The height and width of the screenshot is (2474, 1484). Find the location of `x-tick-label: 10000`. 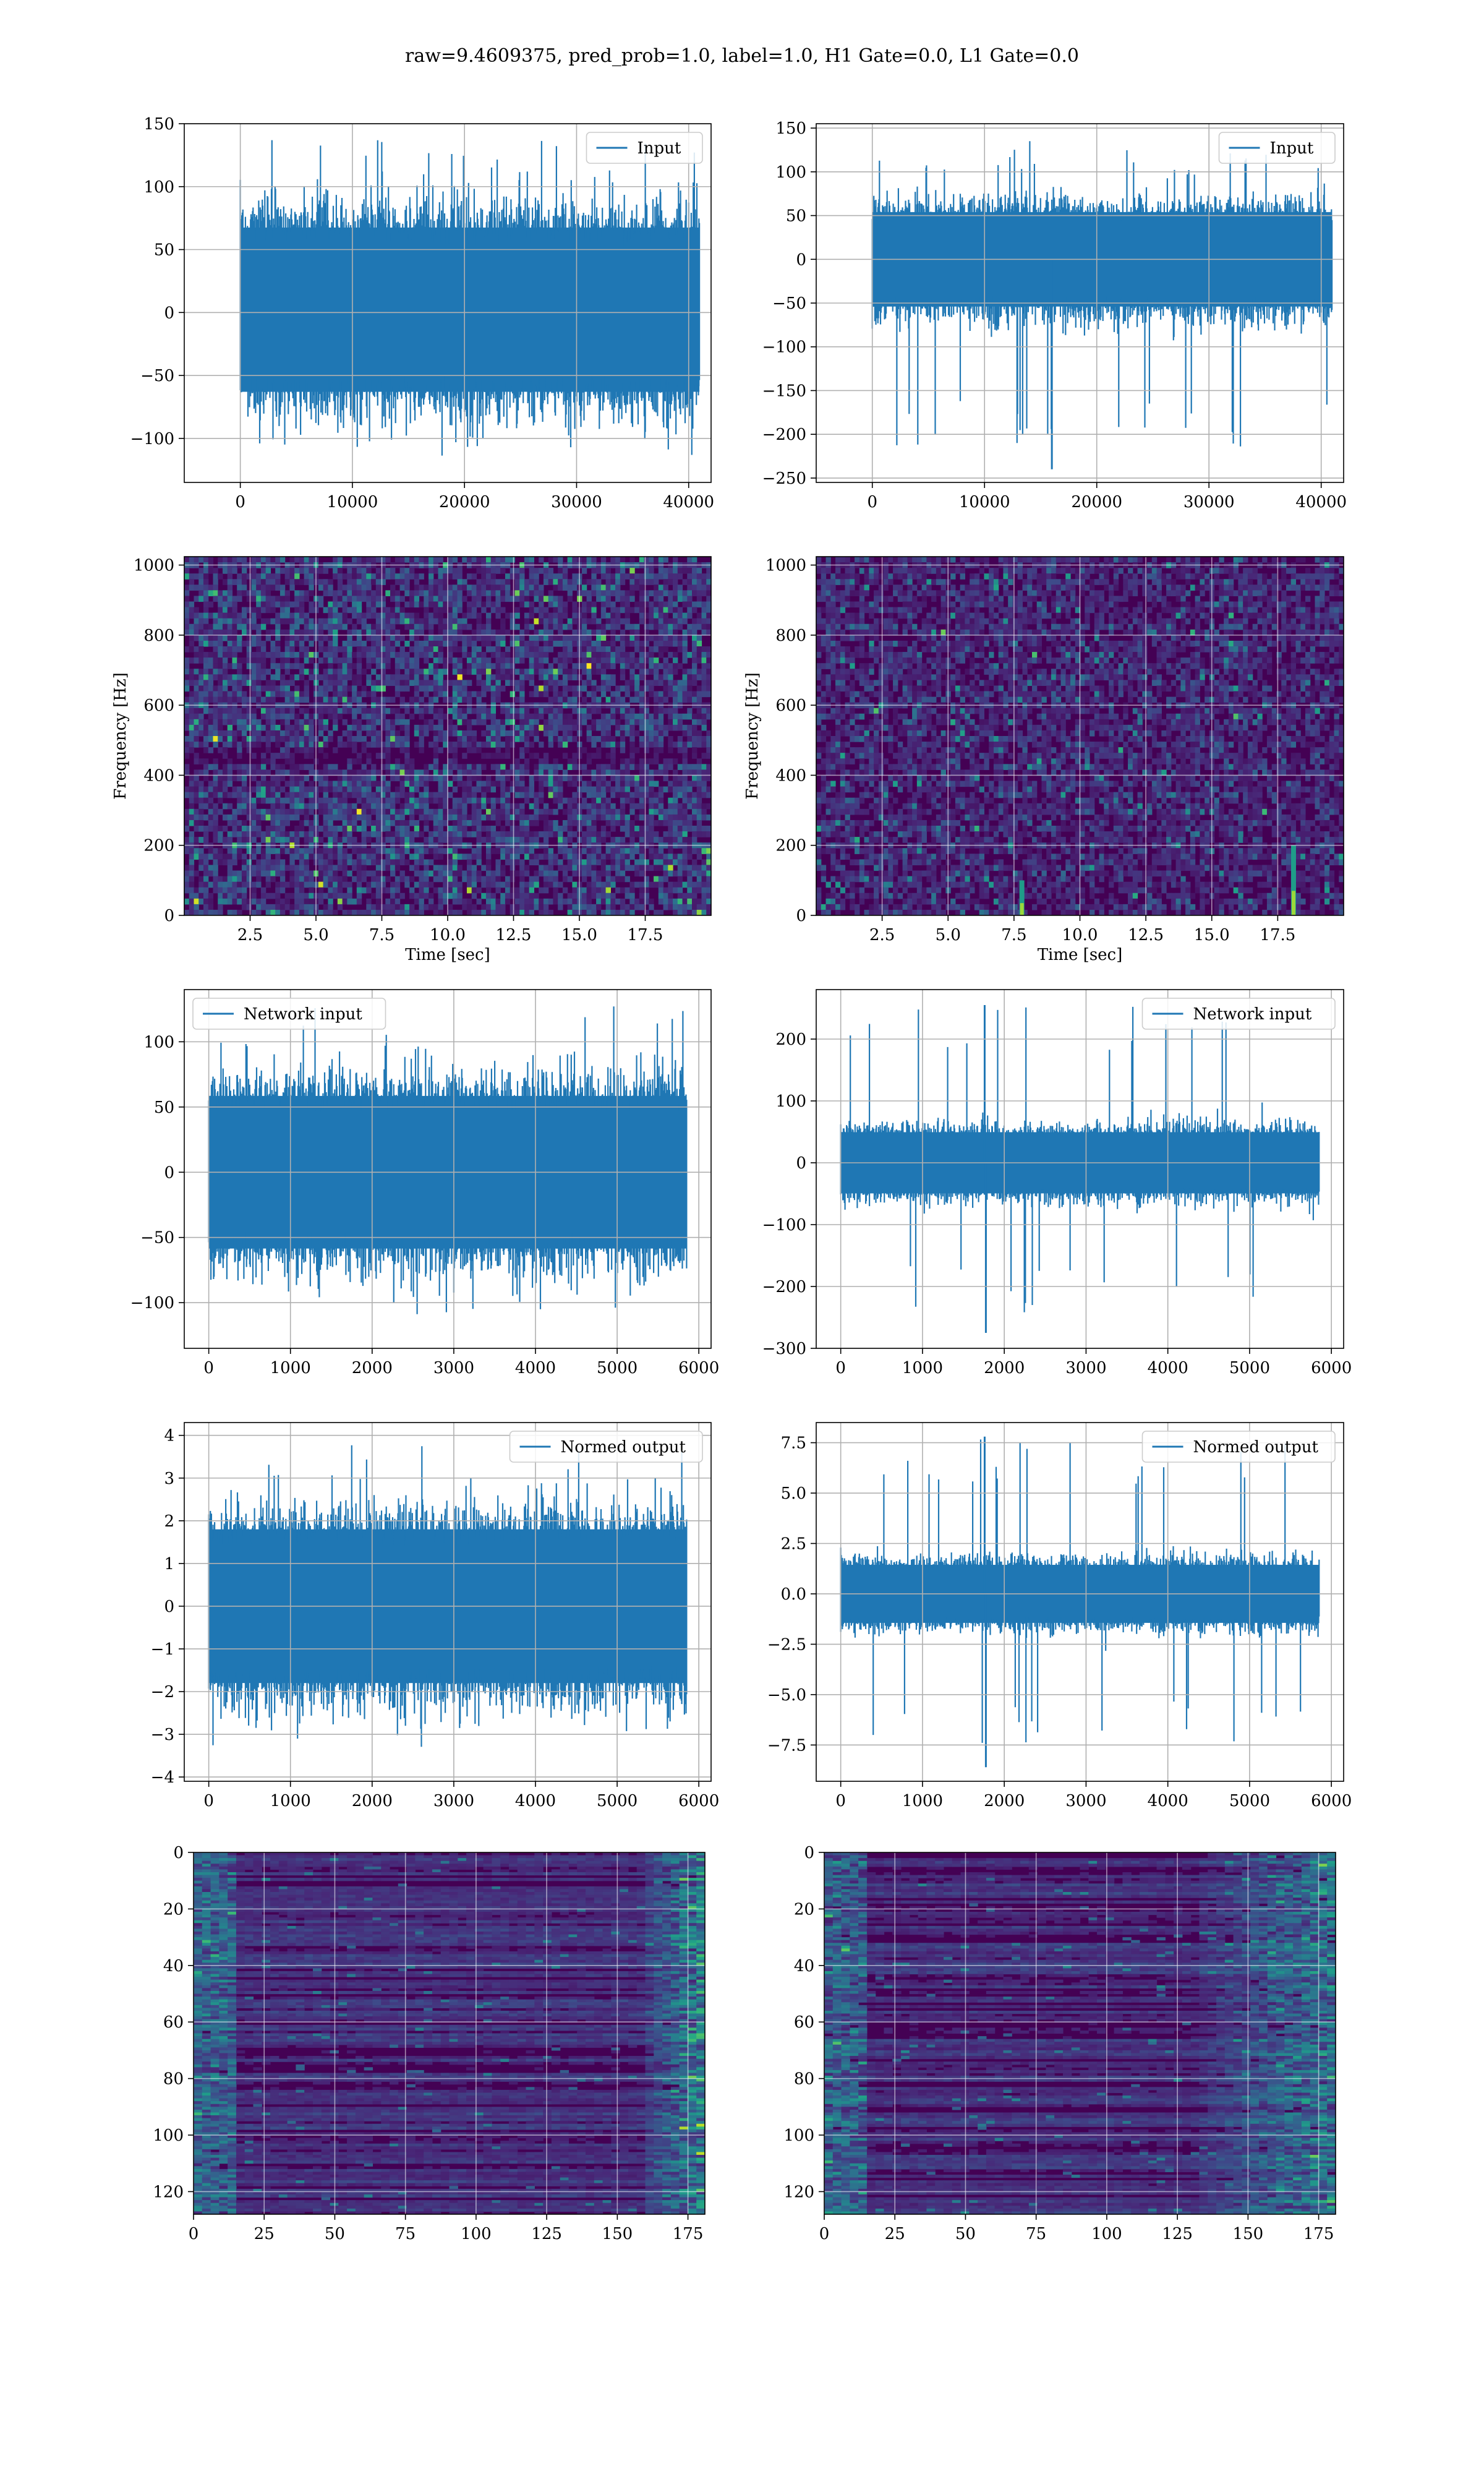

x-tick-label: 10000 is located at coordinates (352, 502).